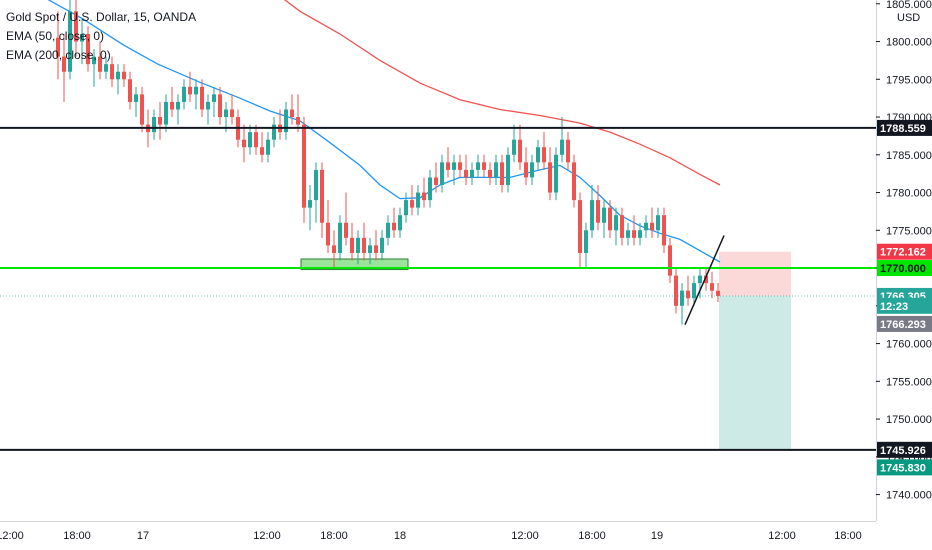 Image resolution: width=932 pixels, height=550 pixels. Describe the element at coordinates (101, 17) in the screenshot. I see `chart-title: Gold Spot / U.S. Dollar, 15, OANDA` at that location.